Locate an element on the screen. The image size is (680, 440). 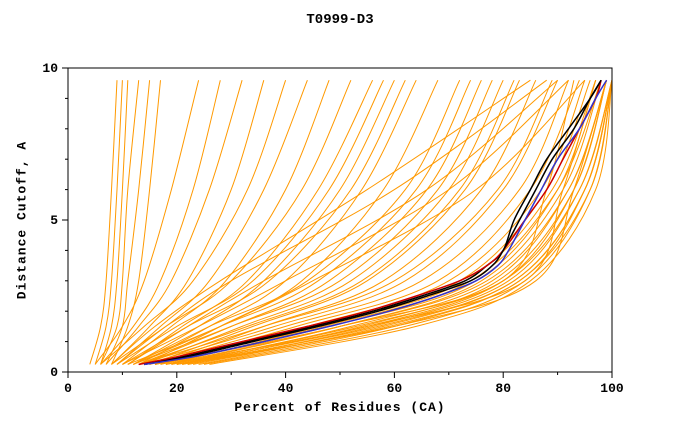
x-tick-label: 80 is located at coordinates (503, 388).